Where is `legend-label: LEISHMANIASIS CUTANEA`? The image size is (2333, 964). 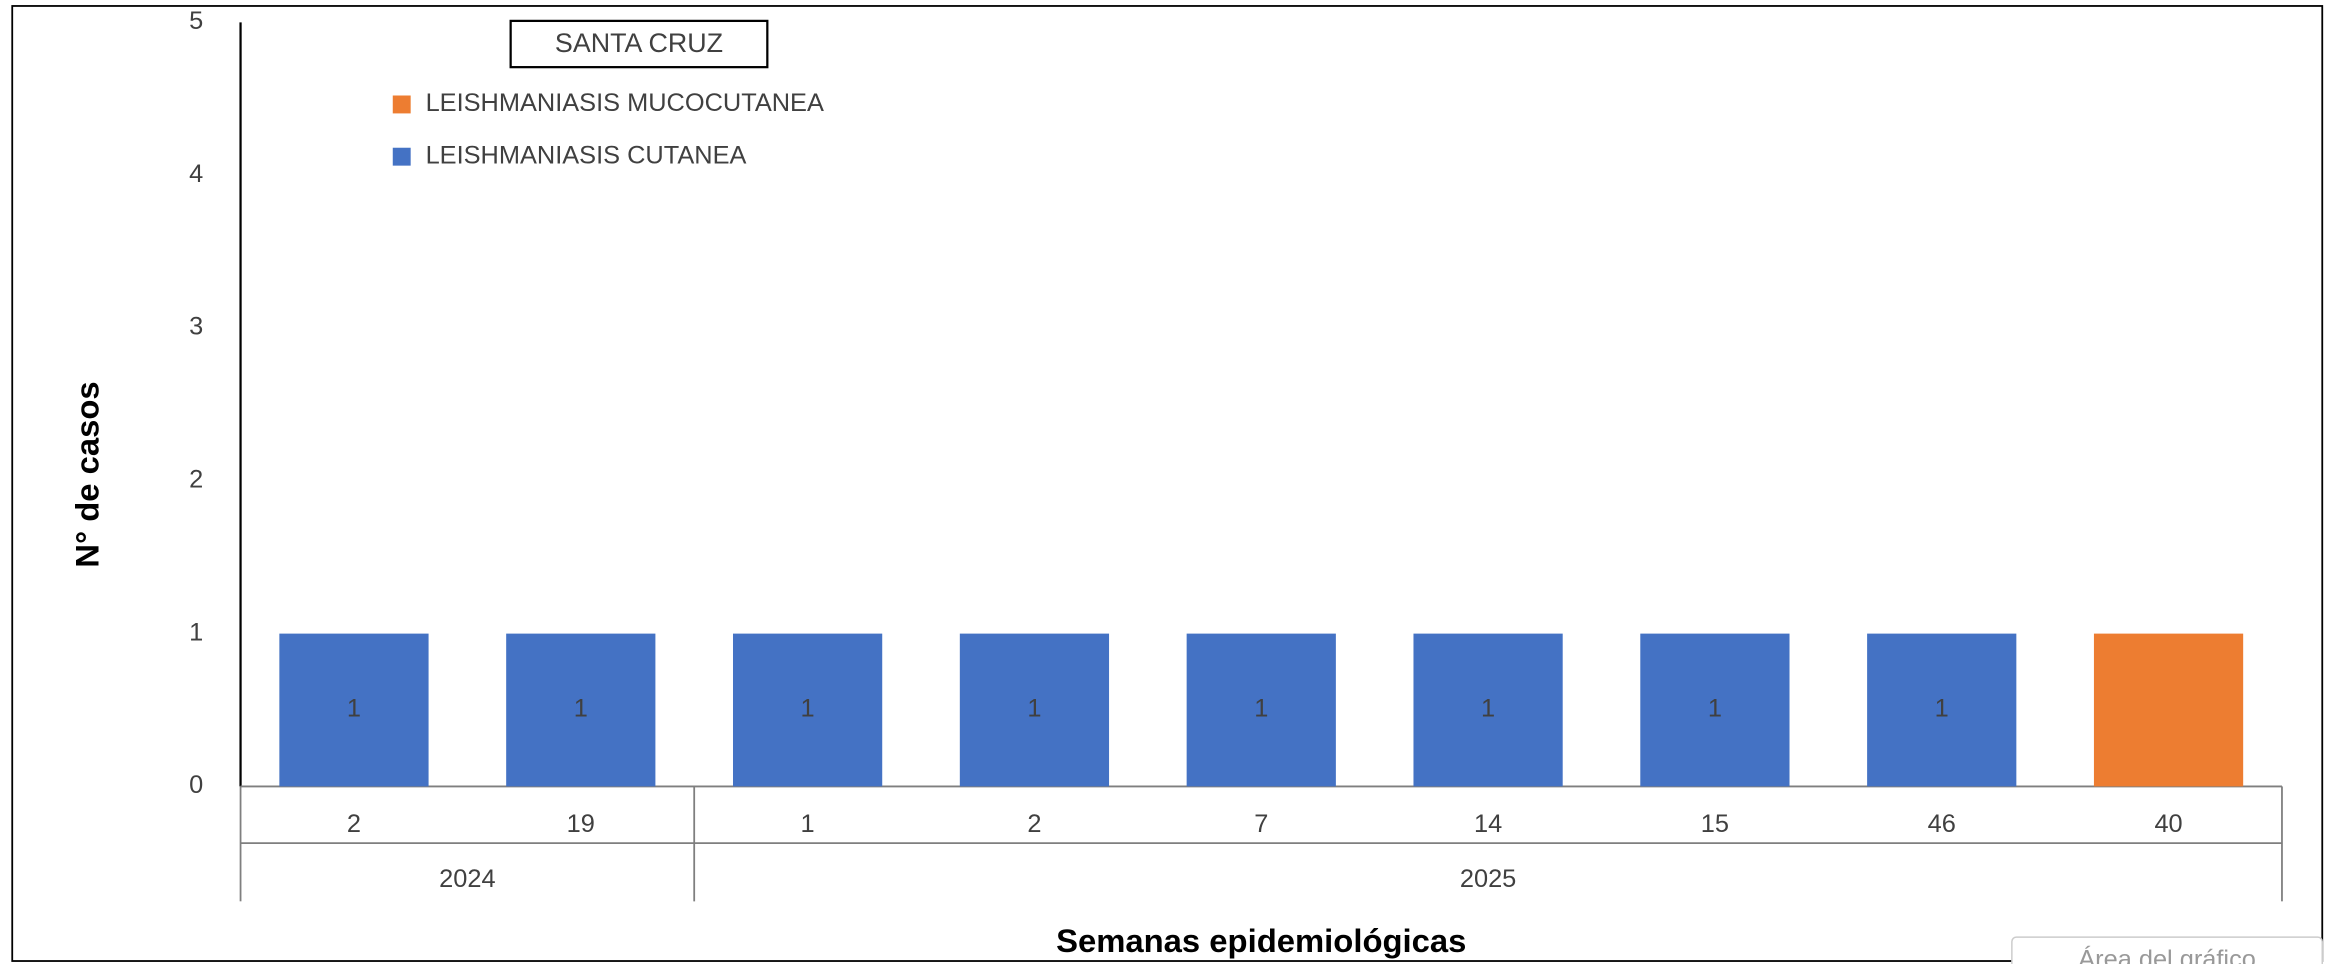
legend-label: LEISHMANIASIS CUTANEA is located at coordinates (586, 155).